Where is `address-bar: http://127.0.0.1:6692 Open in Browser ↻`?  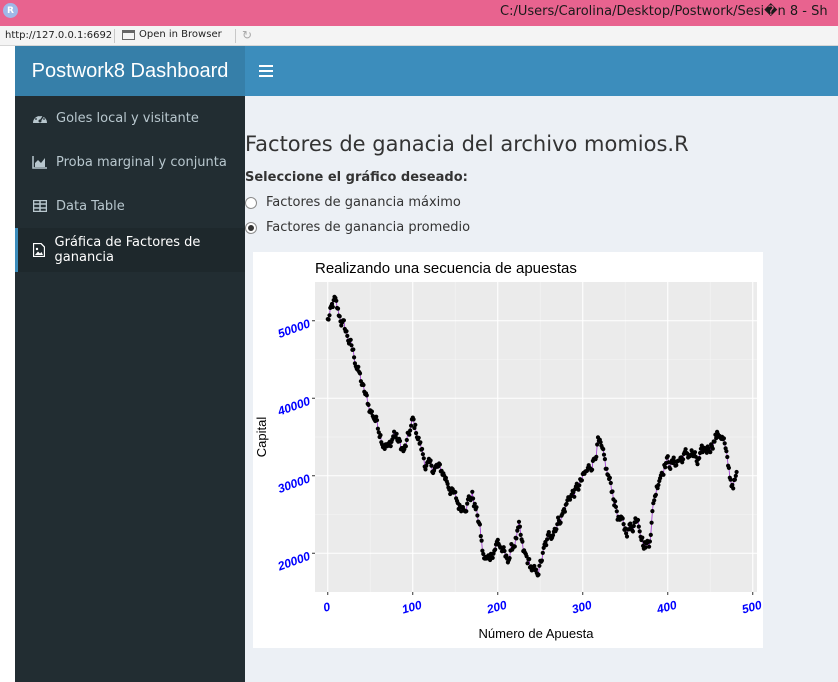 address-bar: http://127.0.0.1:6692 Open in Browser ↻ is located at coordinates (419, 36).